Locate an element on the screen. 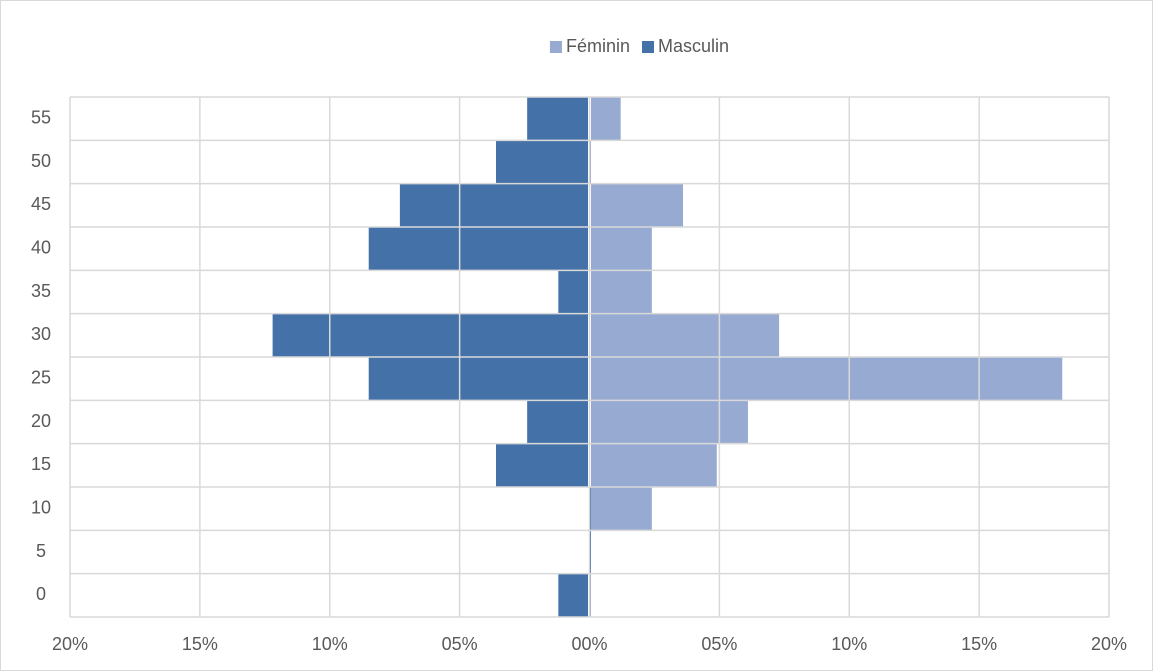  y-tick-label: 50 is located at coordinates (41, 161).